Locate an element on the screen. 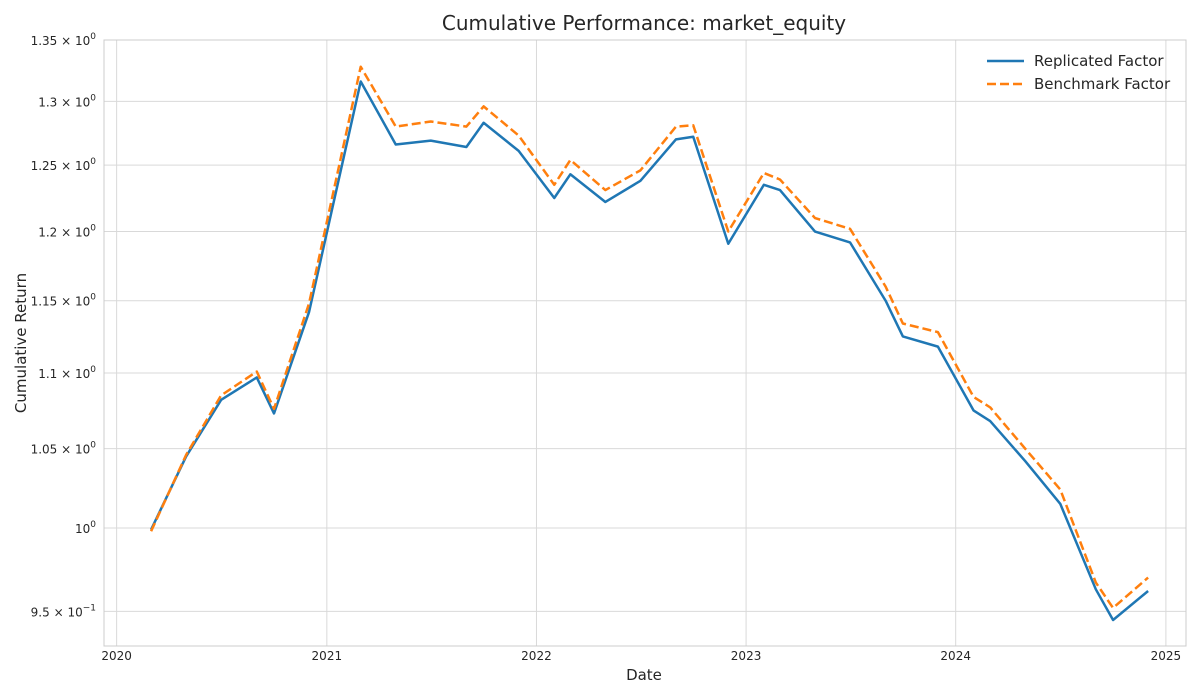  legend: Replicated Factor Benchmark Factor is located at coordinates (1079, 72).